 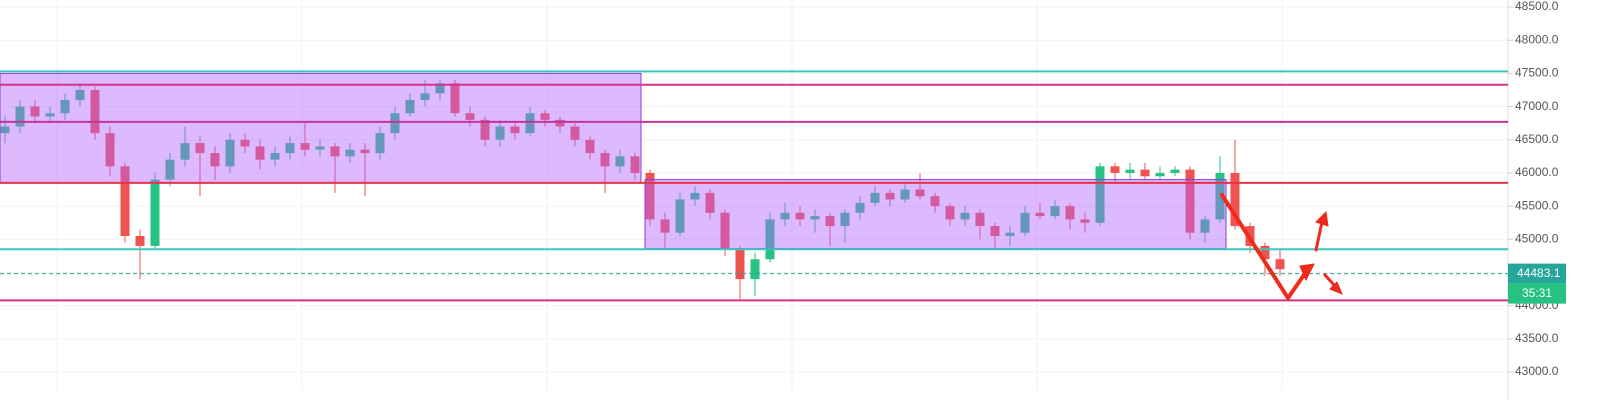 I want to click on y-tick-label: 48000.0, so click(x=1537, y=39).